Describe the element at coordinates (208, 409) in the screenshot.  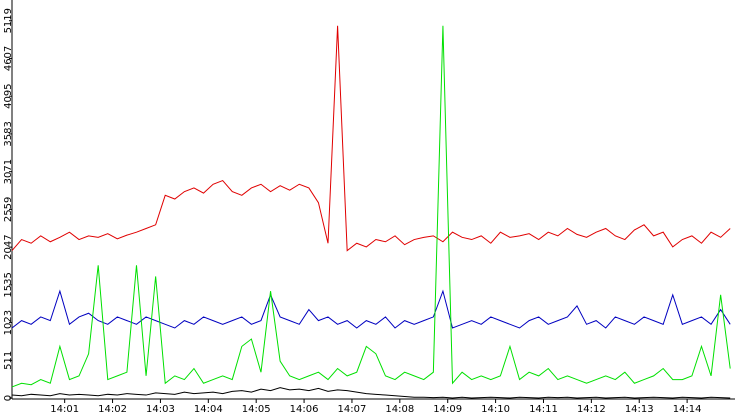
I see `x-tick-label: 14:04` at that location.